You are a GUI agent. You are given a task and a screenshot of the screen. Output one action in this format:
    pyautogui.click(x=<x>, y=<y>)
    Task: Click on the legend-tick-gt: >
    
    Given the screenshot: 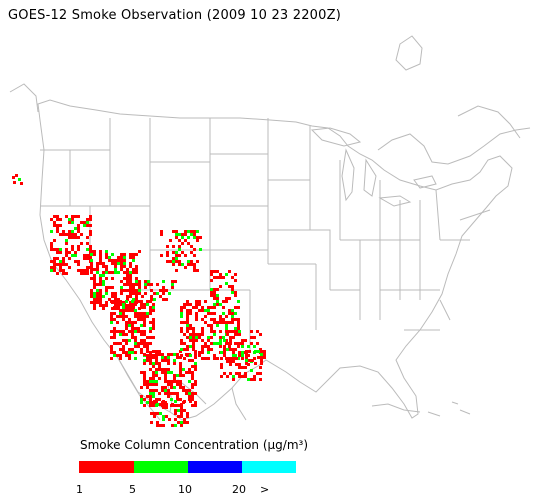 What is the action you would take?
    pyautogui.click(x=265, y=489)
    